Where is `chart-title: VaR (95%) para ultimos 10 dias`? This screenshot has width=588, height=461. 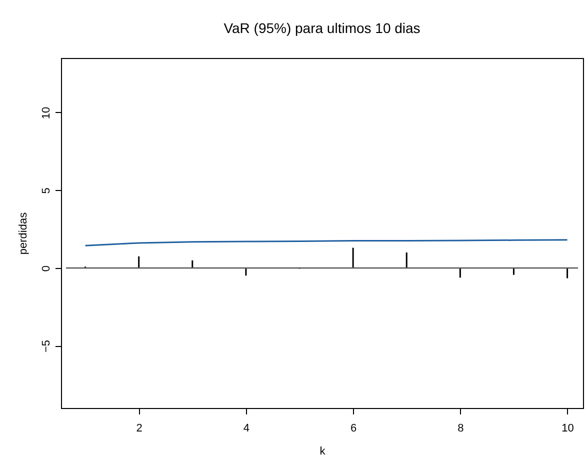 chart-title: VaR (95%) para ultimos 10 dias is located at coordinates (322, 28).